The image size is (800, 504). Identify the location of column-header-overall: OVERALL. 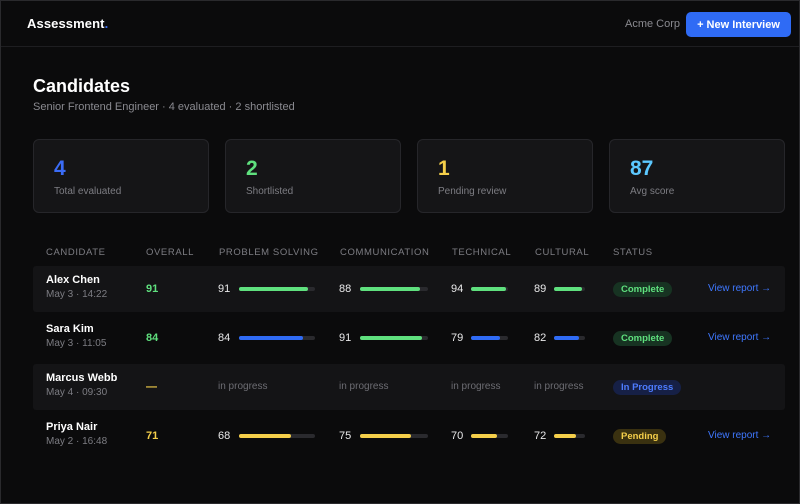
(170, 252).